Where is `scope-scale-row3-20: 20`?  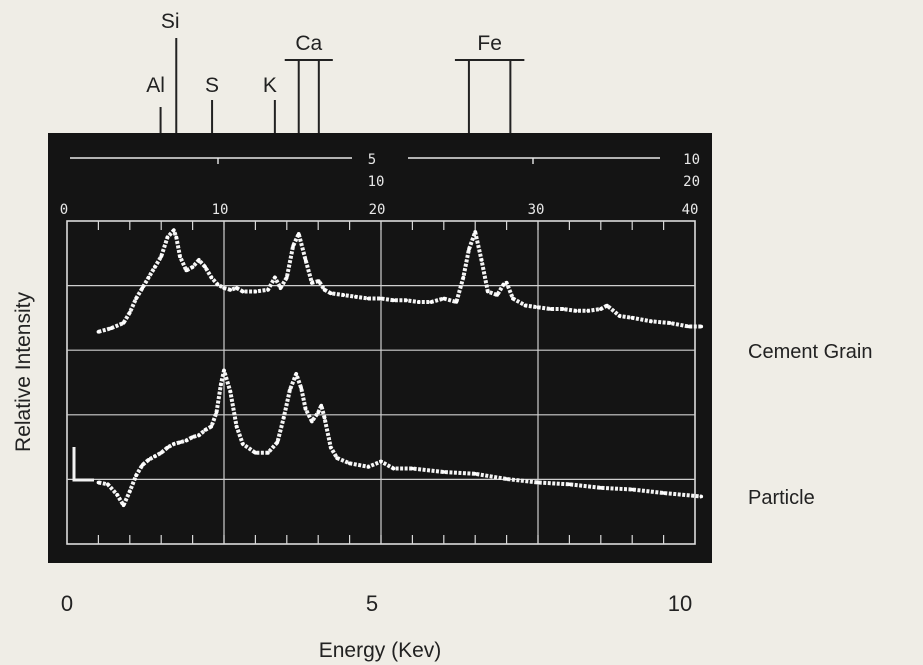 scope-scale-row3-20: 20 is located at coordinates (377, 210).